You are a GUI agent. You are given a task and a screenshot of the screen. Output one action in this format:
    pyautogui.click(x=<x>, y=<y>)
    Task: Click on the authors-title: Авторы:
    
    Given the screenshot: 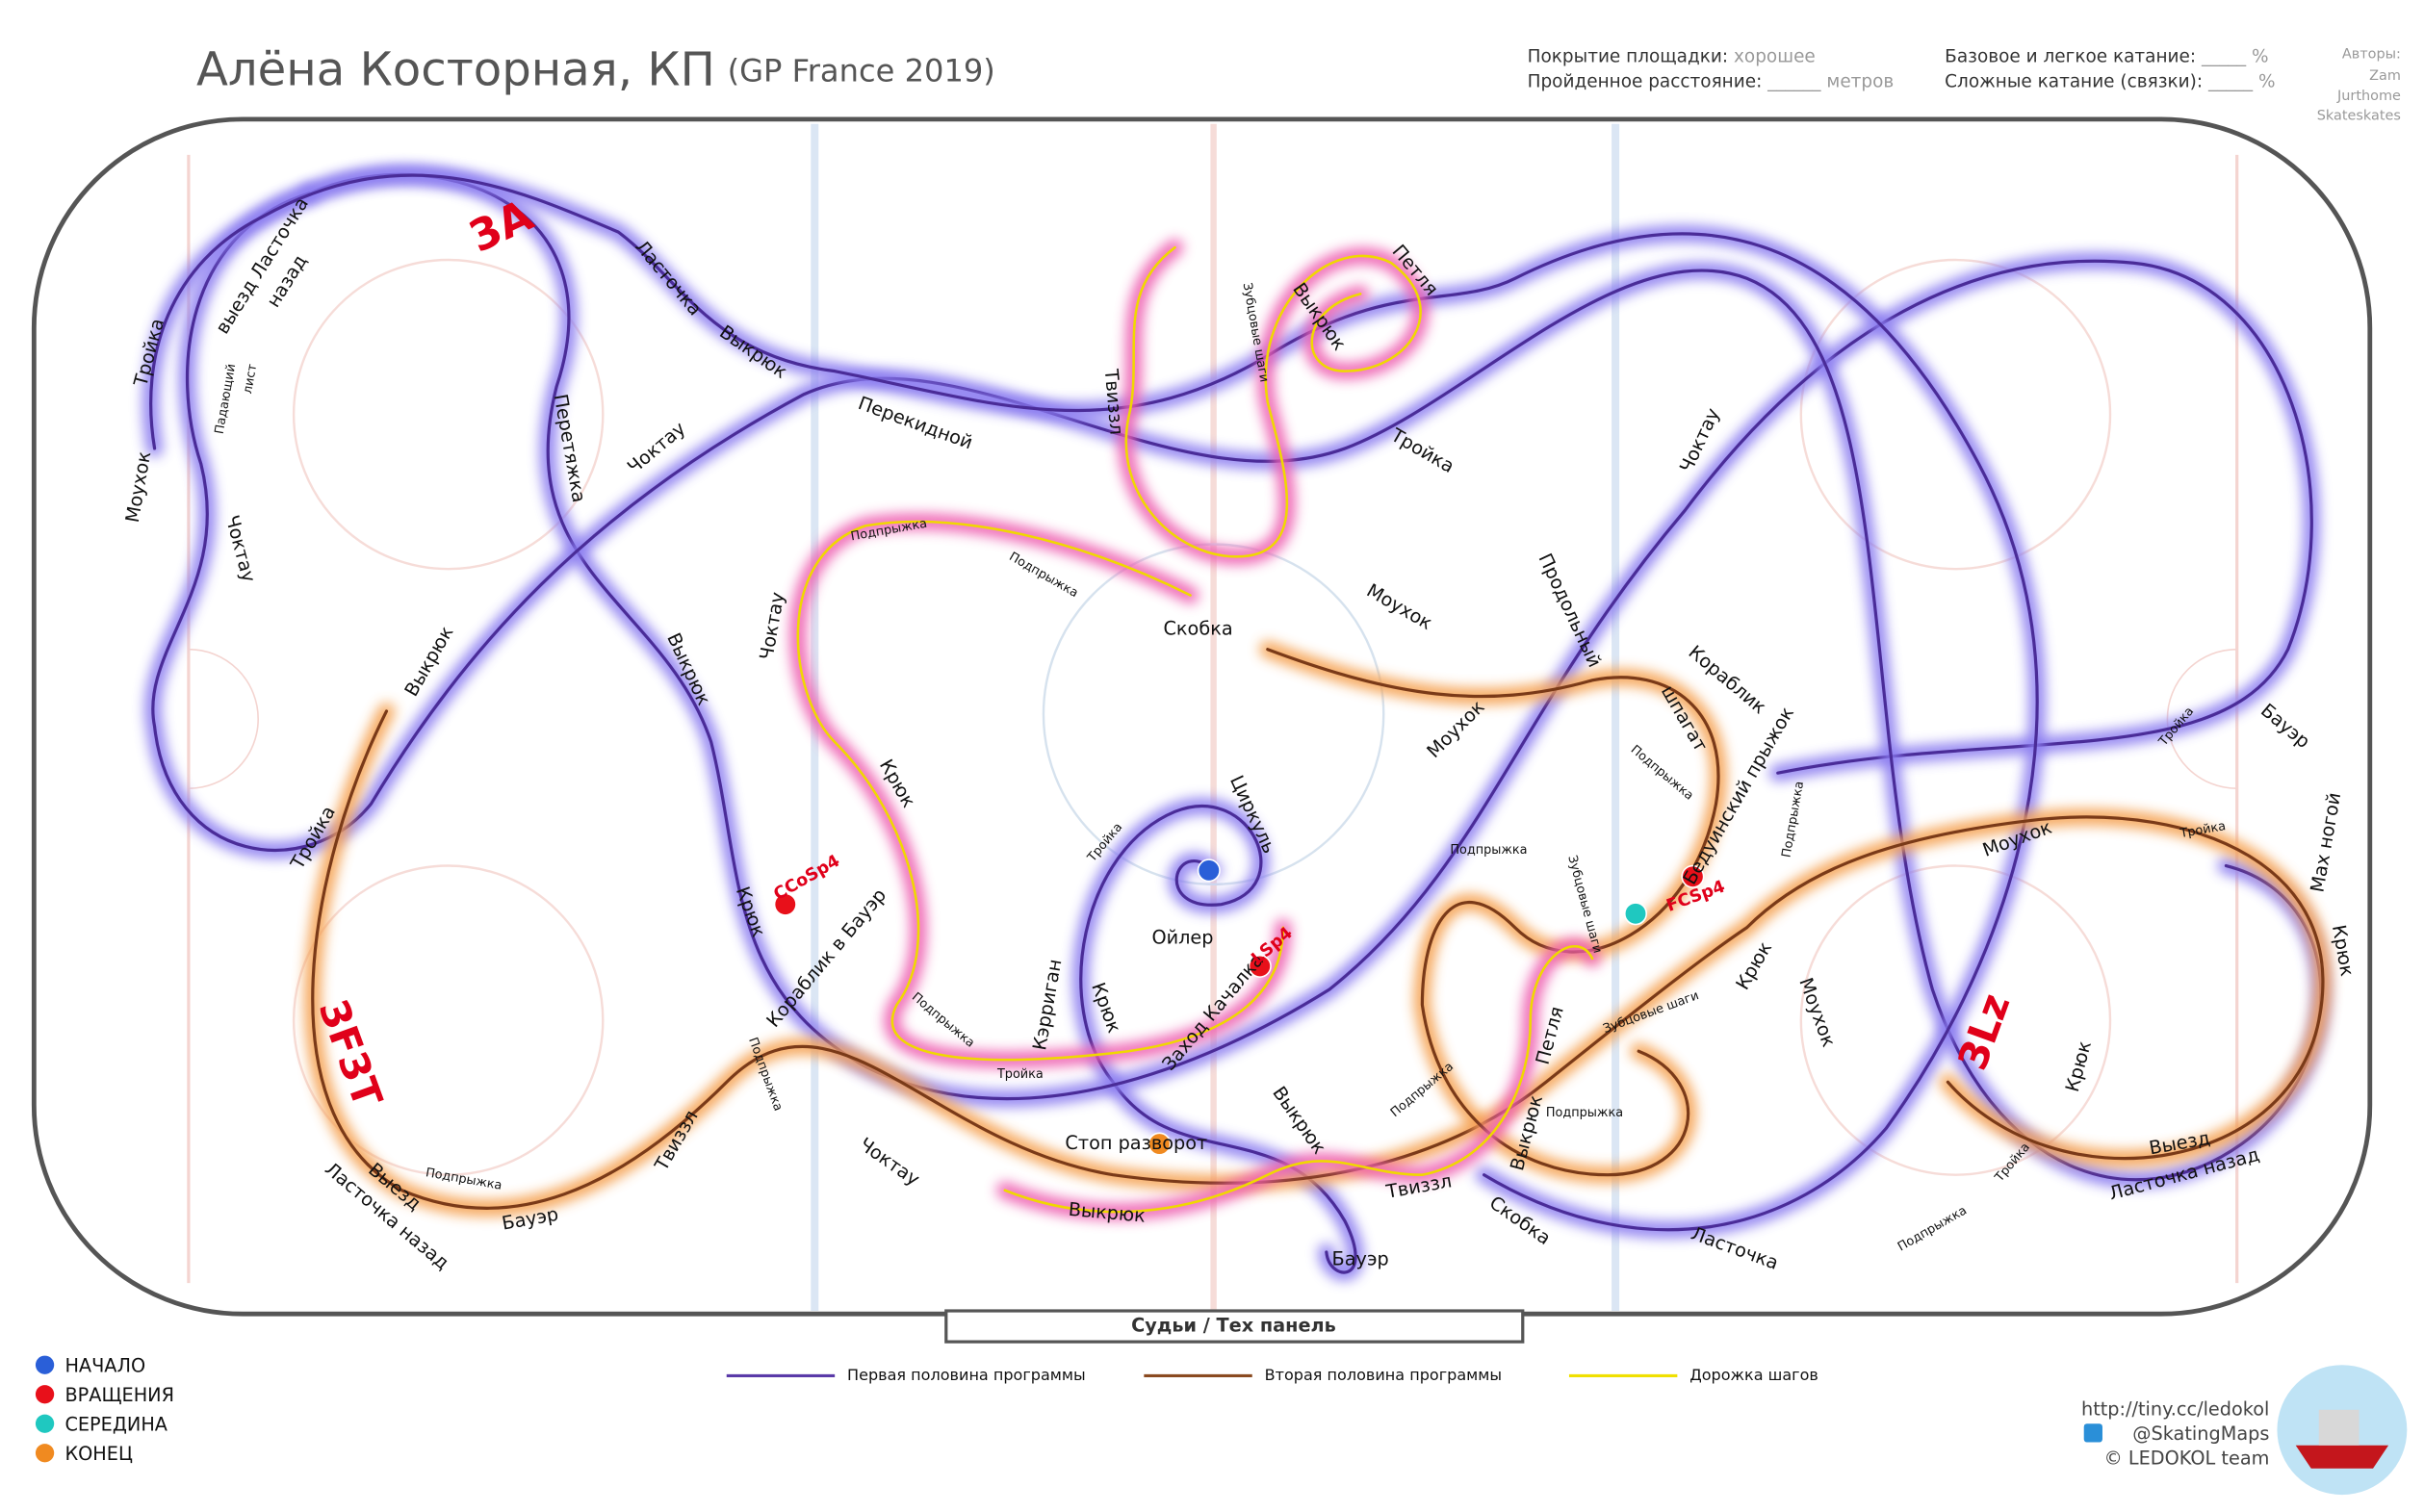 What is the action you would take?
    pyautogui.click(x=2372, y=54)
    